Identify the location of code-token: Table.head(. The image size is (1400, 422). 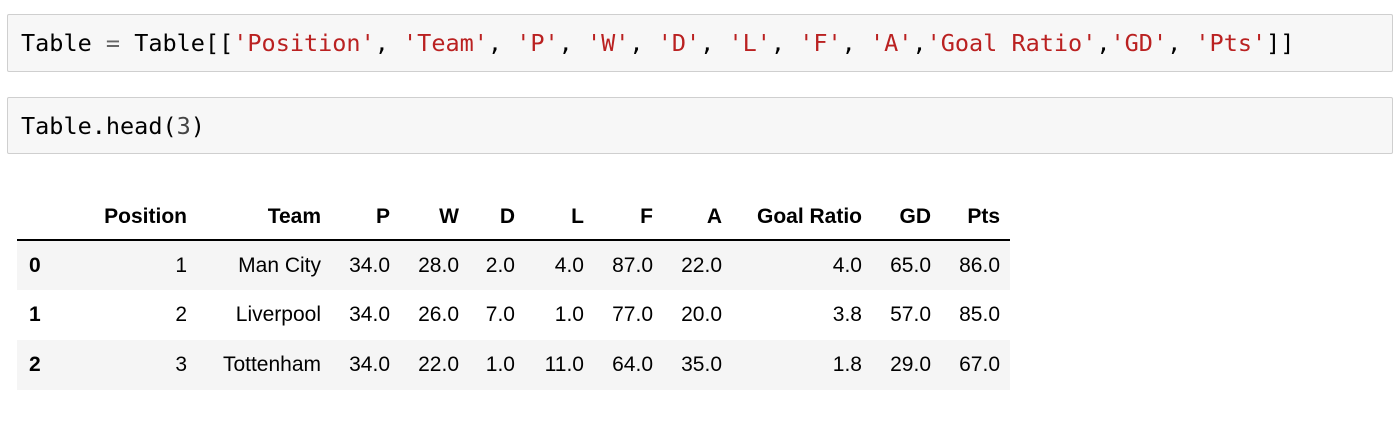
(99, 125).